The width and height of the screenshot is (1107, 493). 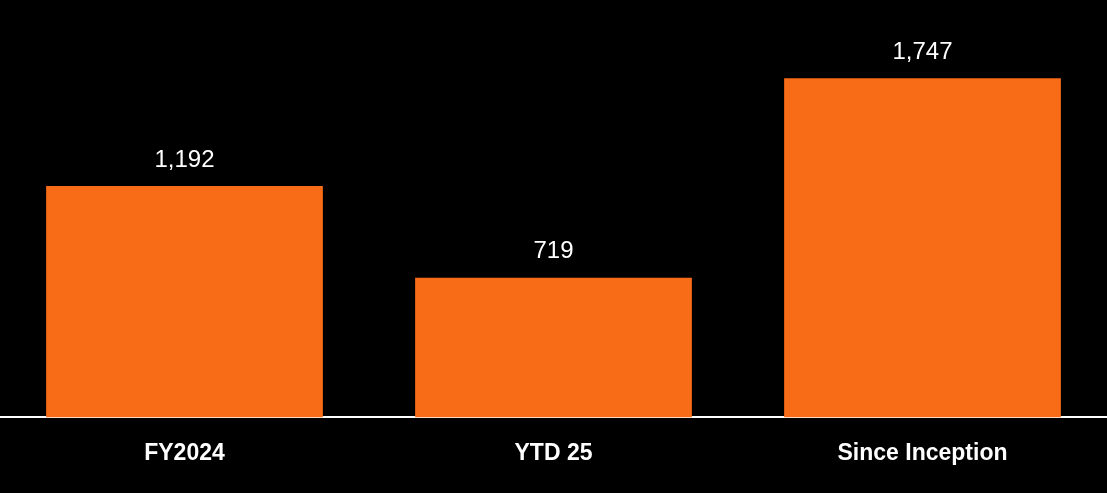 I want to click on x-tick-label: YTD 25, so click(x=553, y=451).